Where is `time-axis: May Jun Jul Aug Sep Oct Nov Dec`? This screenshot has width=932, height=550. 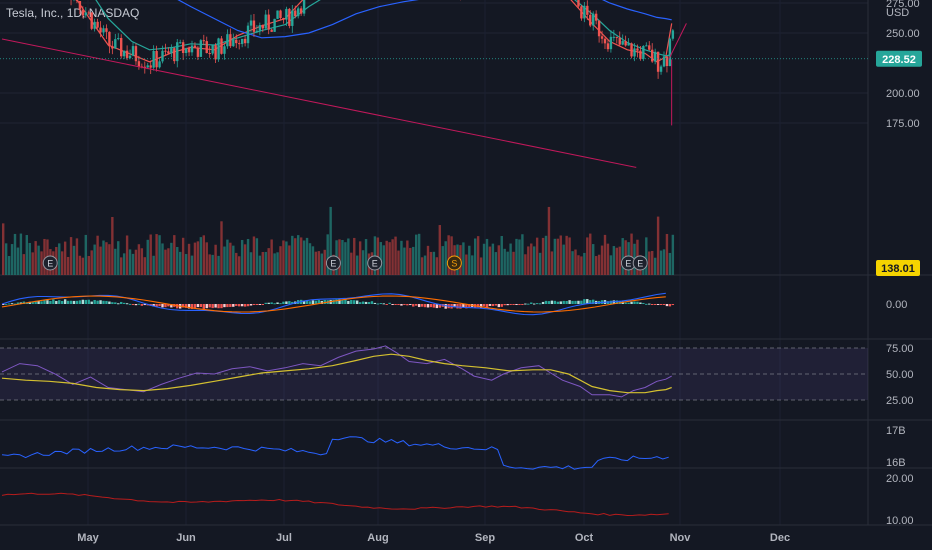 time-axis: May Jun Jul Aug Sep Oct Nov Dec is located at coordinates (433, 538).